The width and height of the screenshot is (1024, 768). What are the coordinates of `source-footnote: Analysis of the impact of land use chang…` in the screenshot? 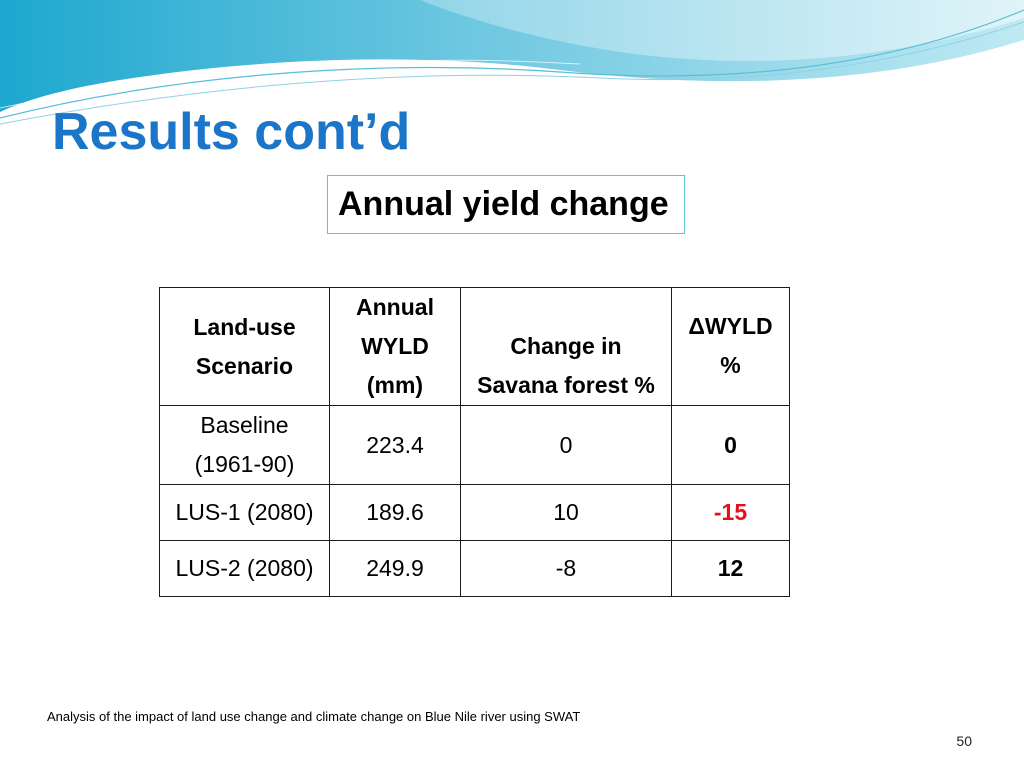 It's located at (314, 716).